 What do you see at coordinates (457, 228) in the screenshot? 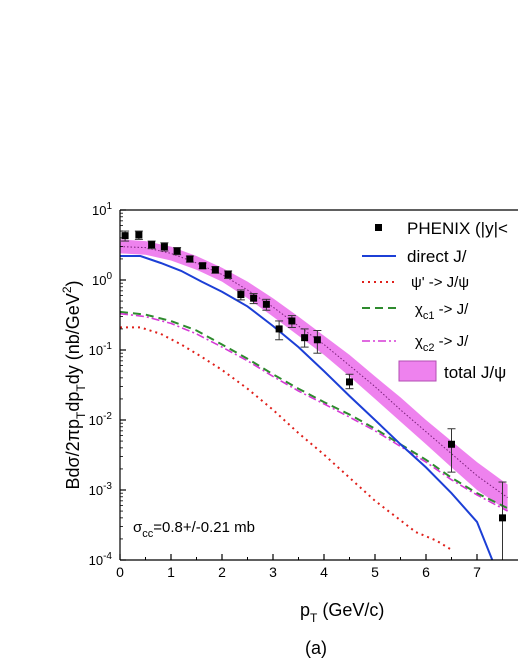
I see `legend-label-phenix: PHENIX (|y|<` at bounding box center [457, 228].